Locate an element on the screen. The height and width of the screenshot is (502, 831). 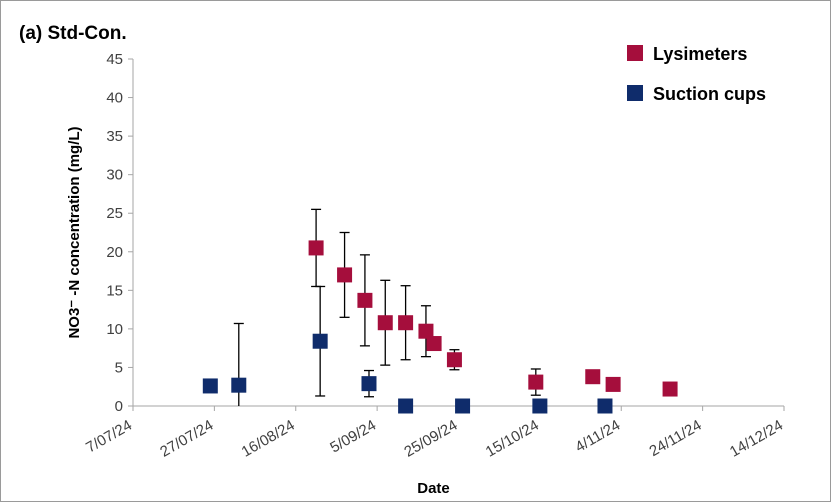
y-axis-title: NO3⁻ -N concentration (mg/L) is located at coordinates (74, 232).